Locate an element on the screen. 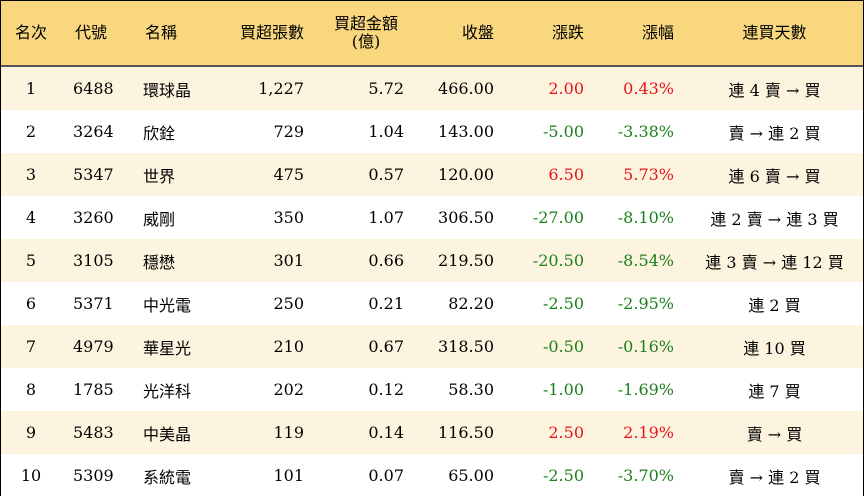  header-net-lots: 買超張數 is located at coordinates (266, 34).